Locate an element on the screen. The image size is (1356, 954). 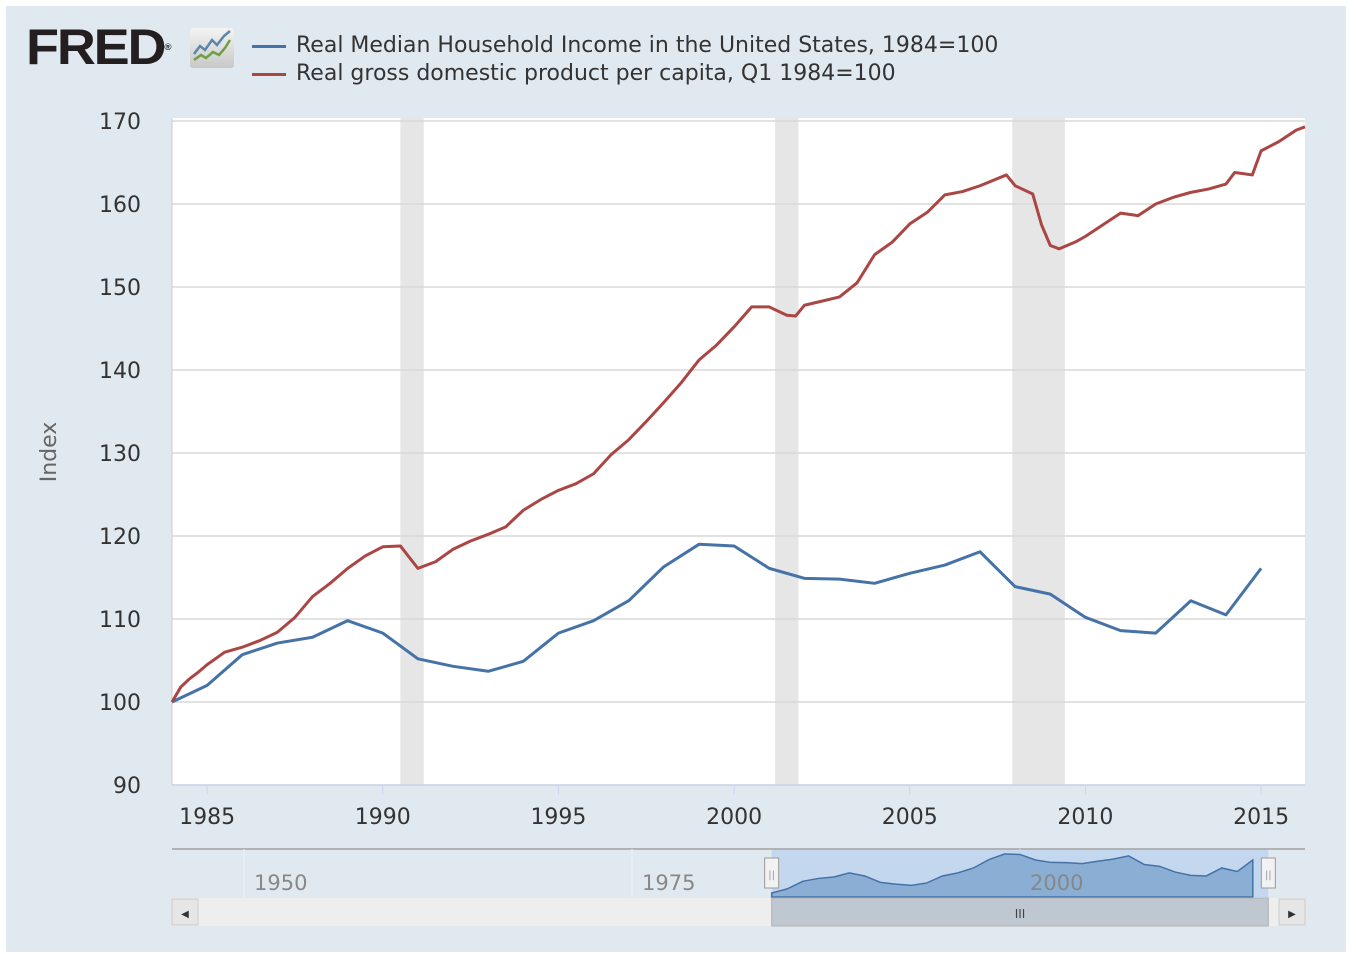
scroll-left-button-bg is located at coordinates (185, 912).